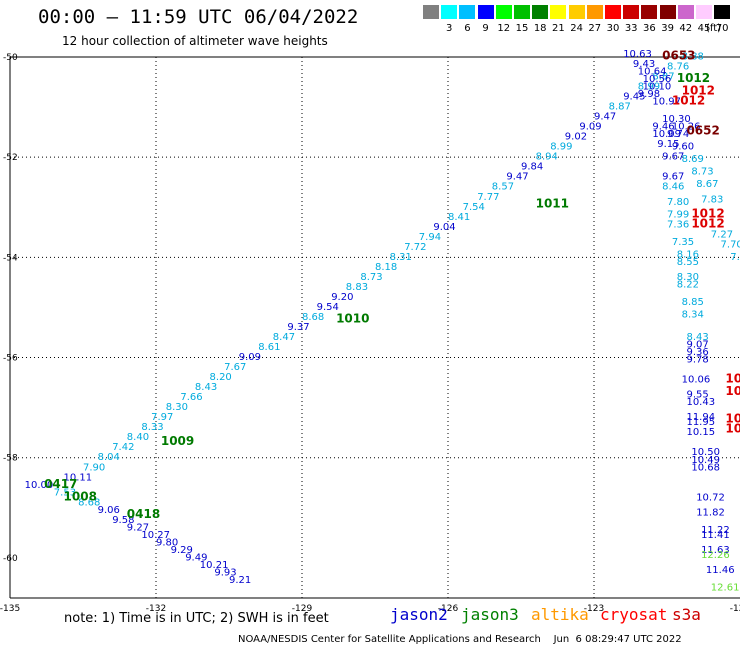 Image resolution: width=740 pixels, height=650 pixels. I want to click on wave-height-value: 10.49, so click(705, 460).